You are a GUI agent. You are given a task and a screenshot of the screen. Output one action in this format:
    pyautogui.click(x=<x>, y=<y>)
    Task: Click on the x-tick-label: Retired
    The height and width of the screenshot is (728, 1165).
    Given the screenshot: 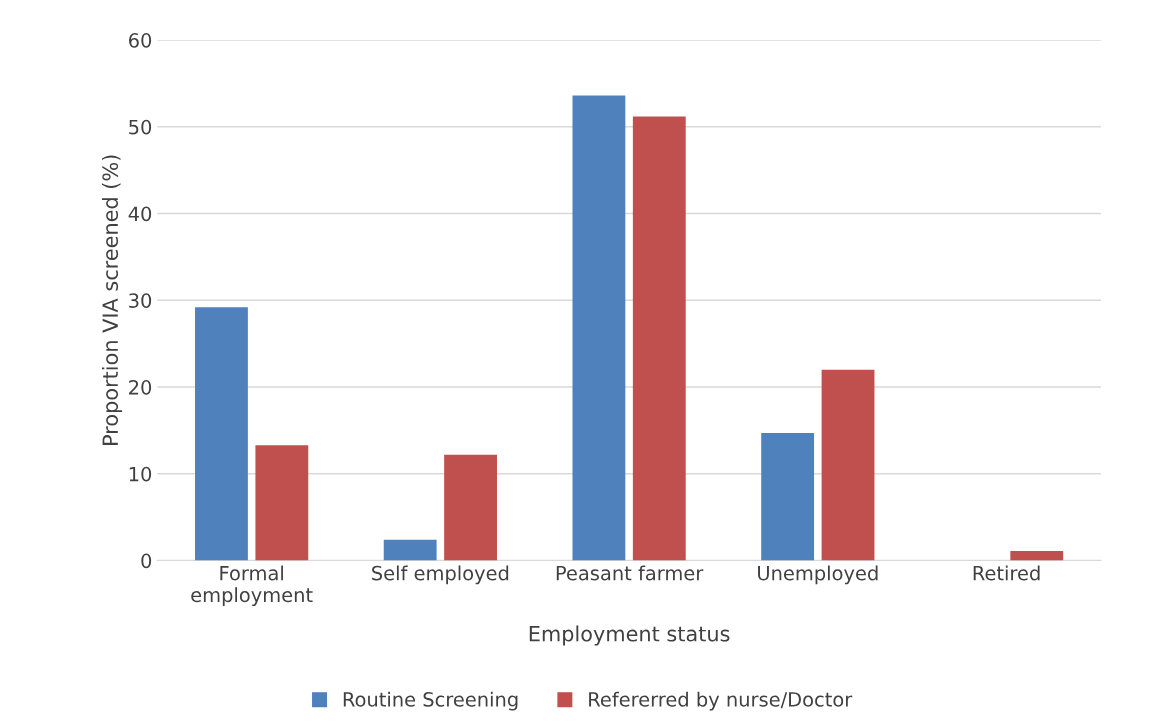 What is the action you would take?
    pyautogui.click(x=1006, y=573)
    